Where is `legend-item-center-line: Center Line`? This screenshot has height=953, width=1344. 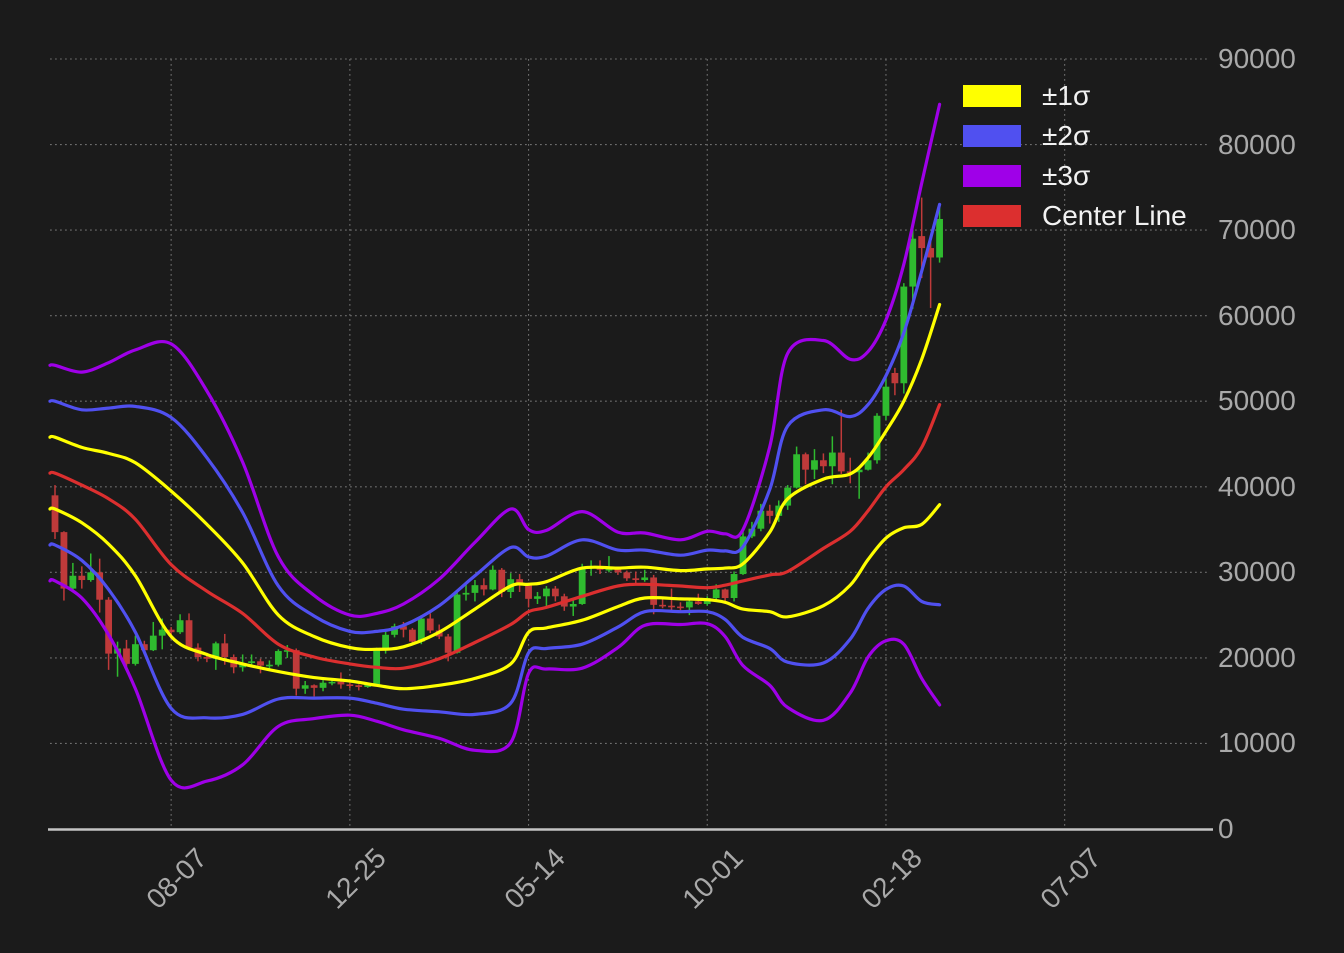
legend-item-center-line: Center Line is located at coordinates (1075, 216).